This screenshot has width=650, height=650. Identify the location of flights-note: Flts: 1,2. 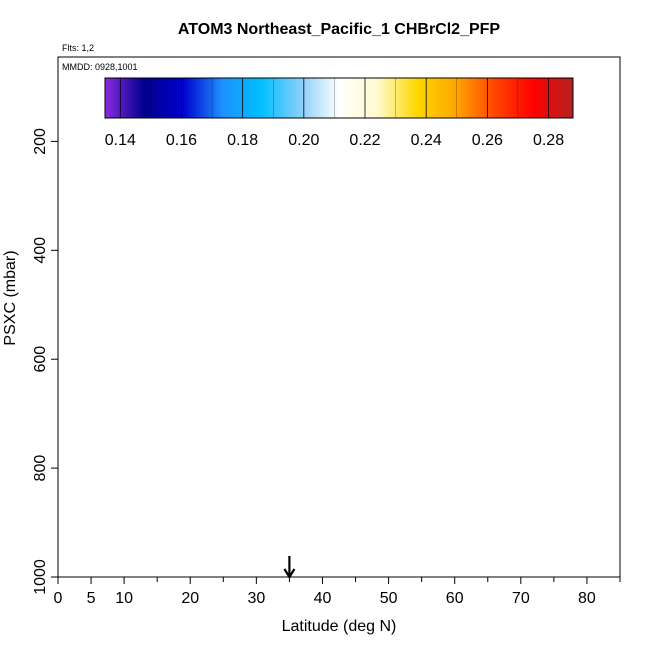
(78, 48).